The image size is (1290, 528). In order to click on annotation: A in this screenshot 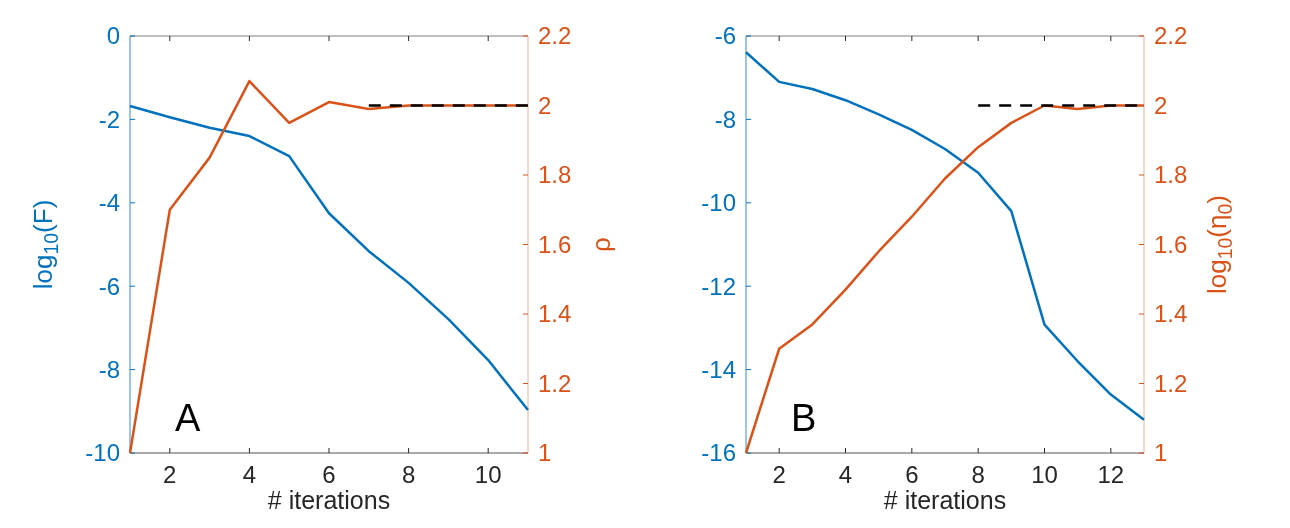, I will do `click(188, 418)`.